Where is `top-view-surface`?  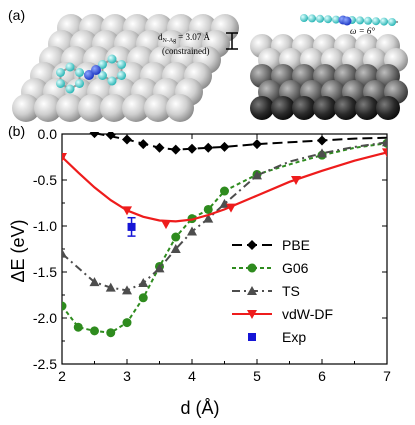 top-view-surface is located at coordinates (125, 68).